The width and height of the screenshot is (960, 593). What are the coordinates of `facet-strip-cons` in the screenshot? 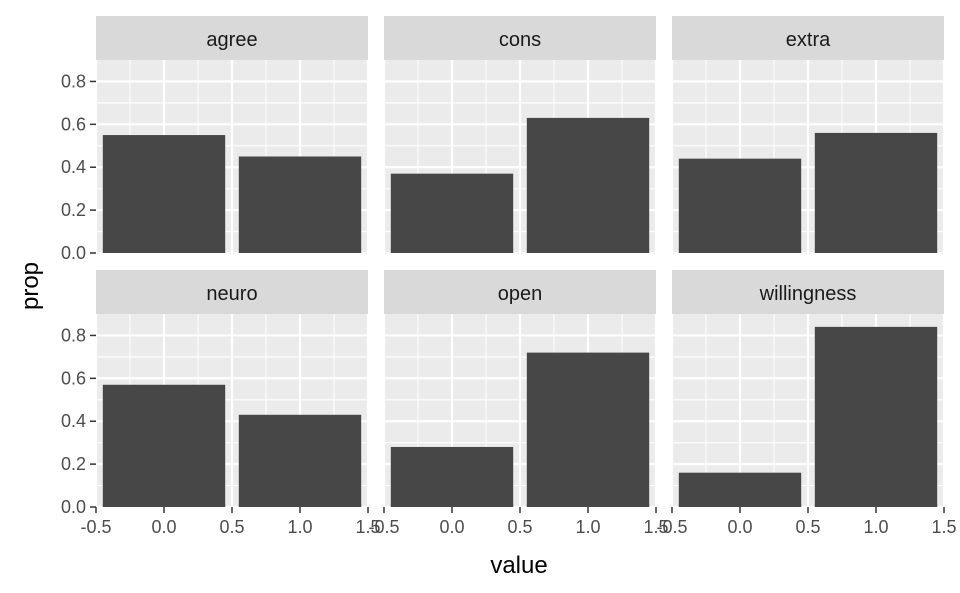 It's located at (520, 38).